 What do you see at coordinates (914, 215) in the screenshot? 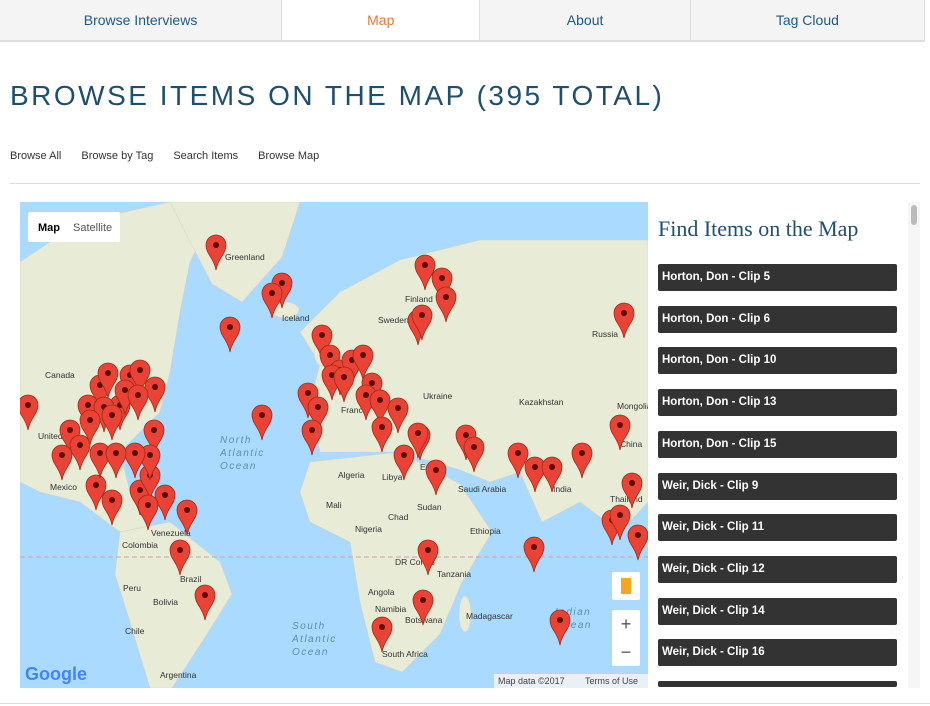
I see `scroll-thumb` at bounding box center [914, 215].